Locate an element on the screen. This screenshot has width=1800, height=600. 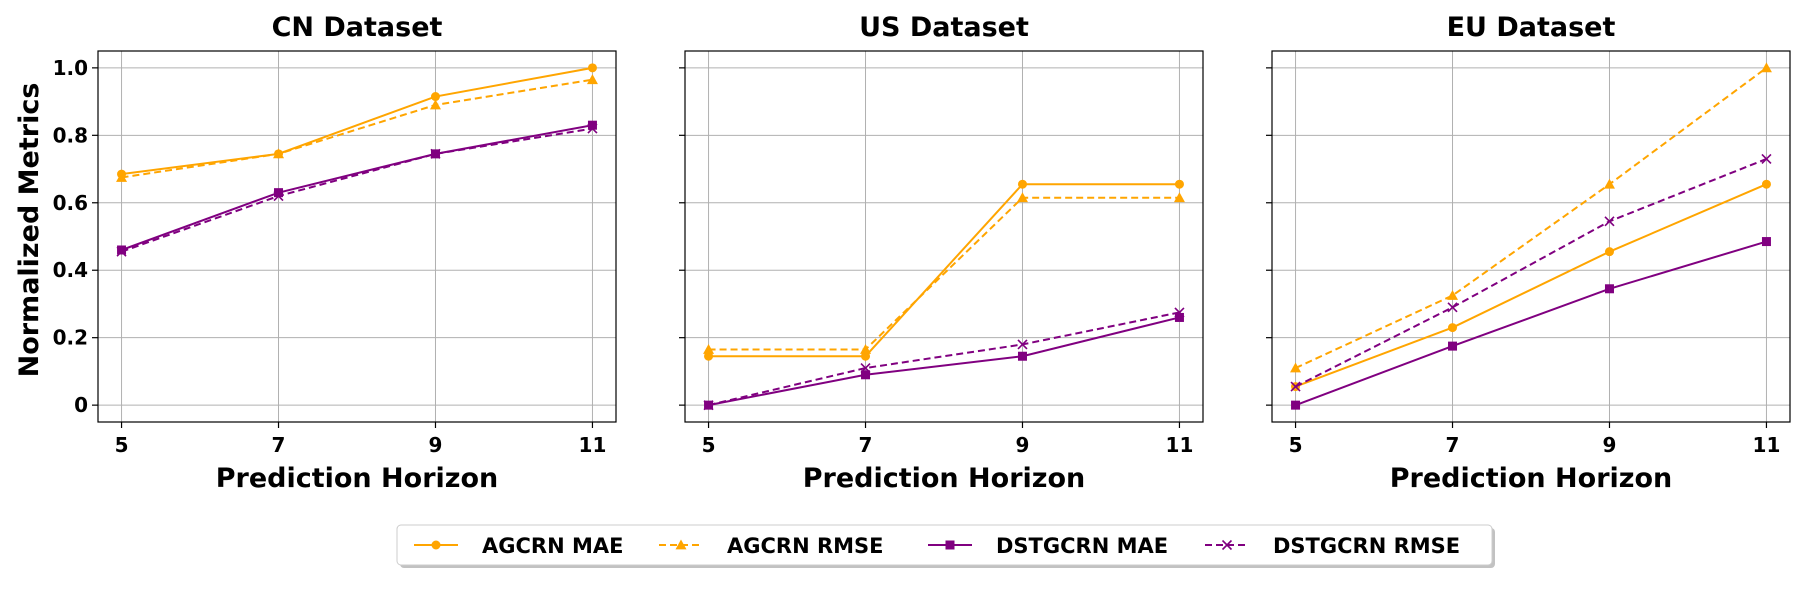
panel-title: CN Dataset is located at coordinates (357, 27).